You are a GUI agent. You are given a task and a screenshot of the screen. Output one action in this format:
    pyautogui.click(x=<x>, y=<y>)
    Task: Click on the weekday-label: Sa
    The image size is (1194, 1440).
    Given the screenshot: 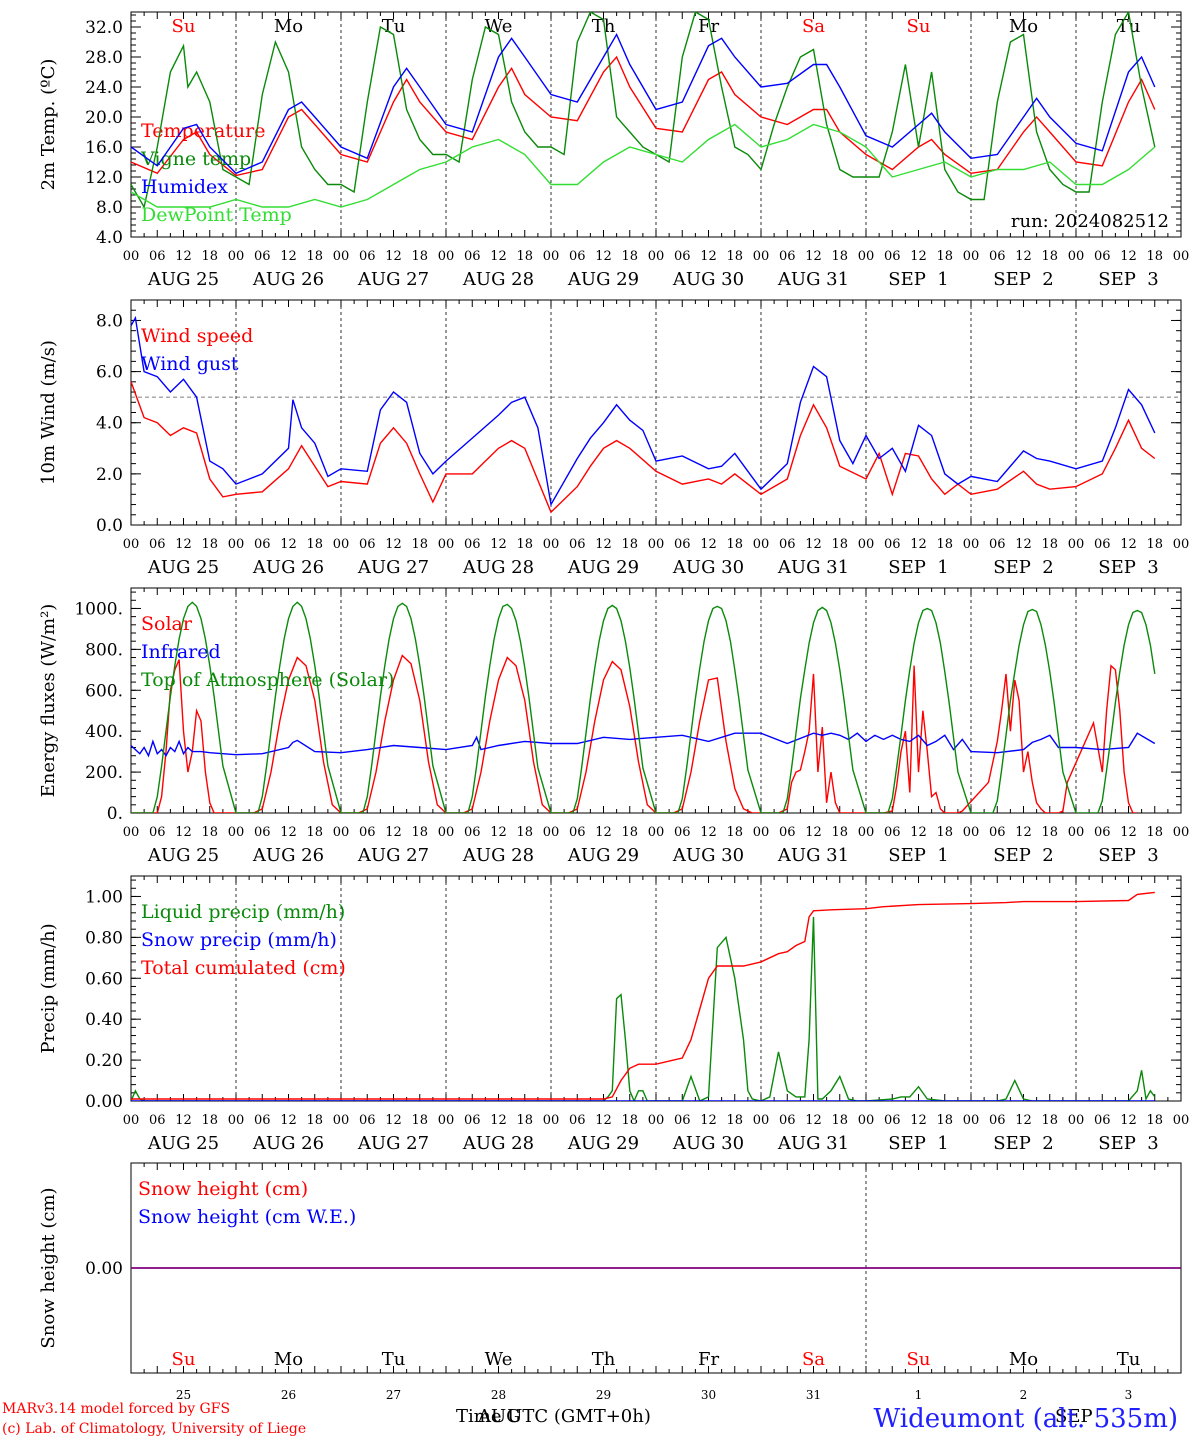 What is the action you would take?
    pyautogui.click(x=813, y=1359)
    